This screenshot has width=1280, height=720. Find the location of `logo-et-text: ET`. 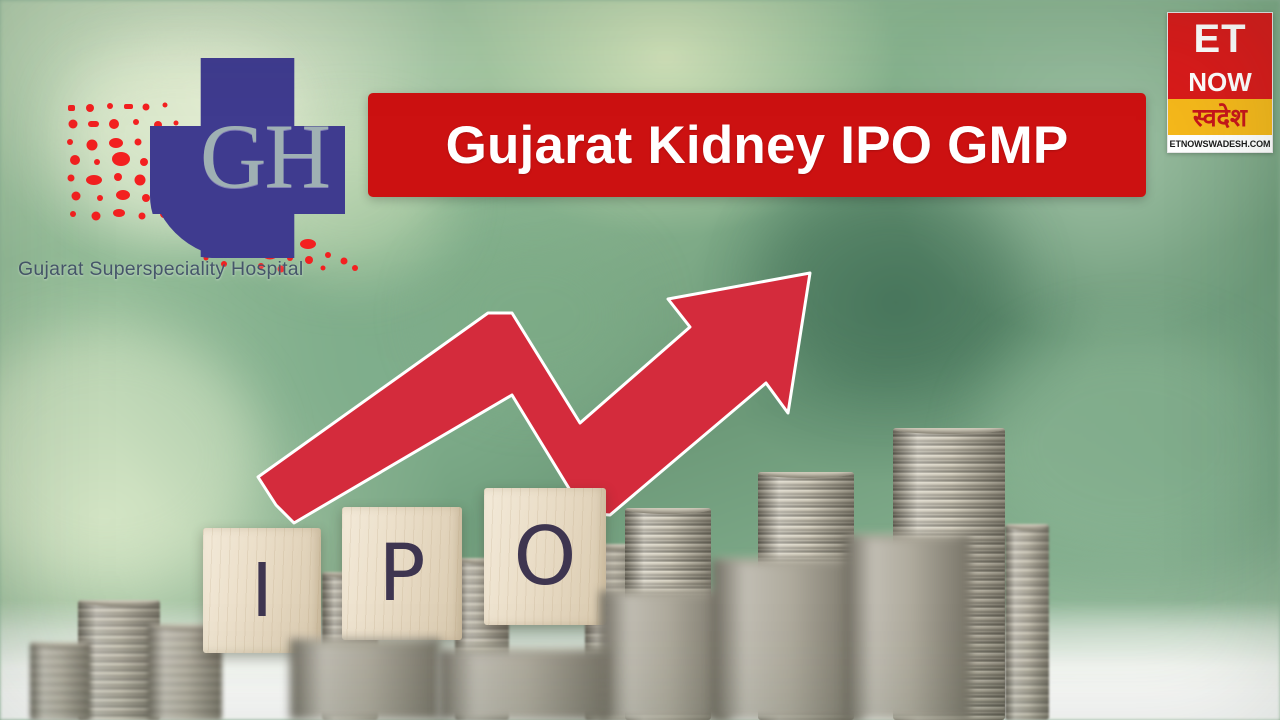

logo-et-text: ET is located at coordinates (1220, 39).